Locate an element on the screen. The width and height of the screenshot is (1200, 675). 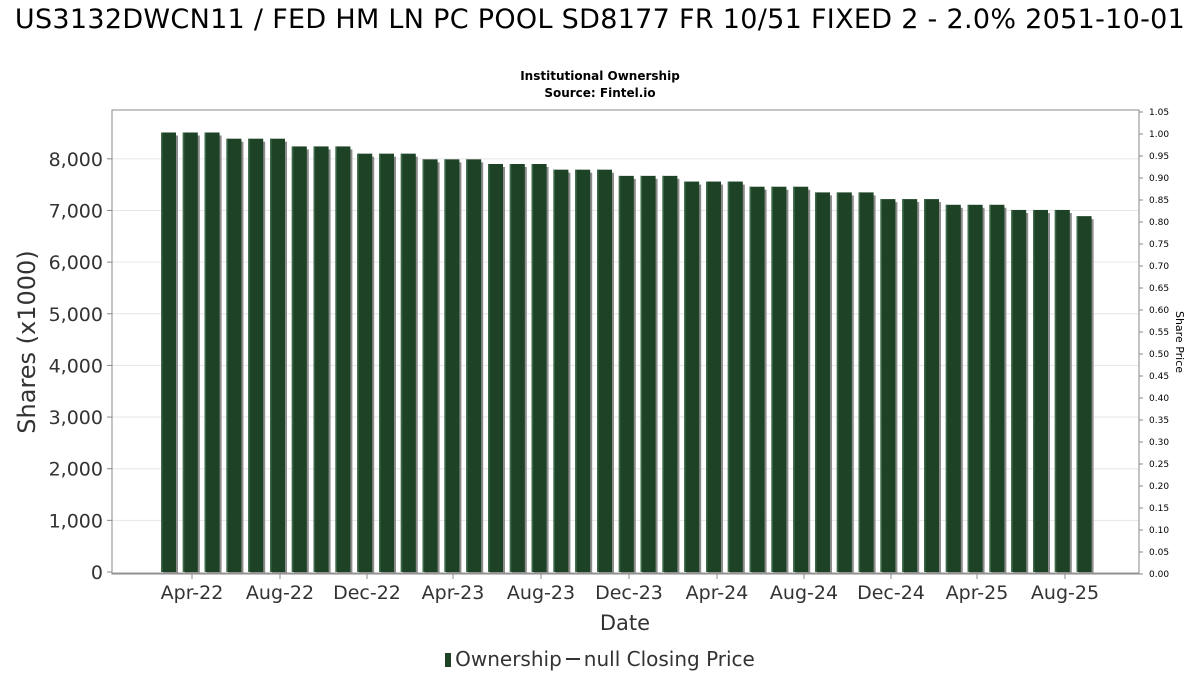
y2-tick-label: 0.70 is located at coordinates (1159, 267).